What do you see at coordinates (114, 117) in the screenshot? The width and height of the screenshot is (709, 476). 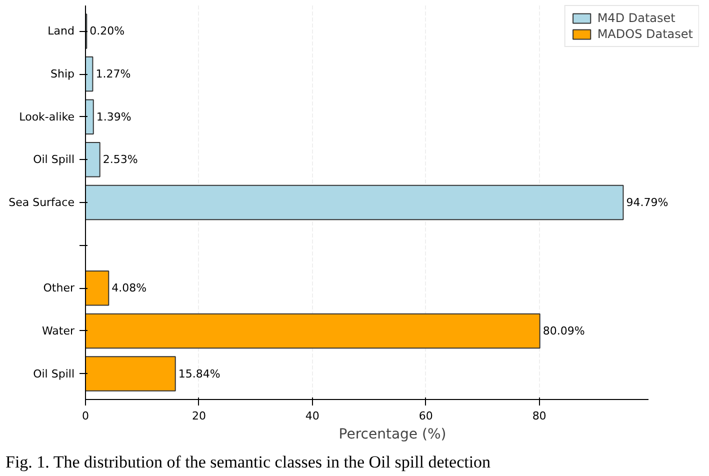 I see `data-label: 1.39%` at bounding box center [114, 117].